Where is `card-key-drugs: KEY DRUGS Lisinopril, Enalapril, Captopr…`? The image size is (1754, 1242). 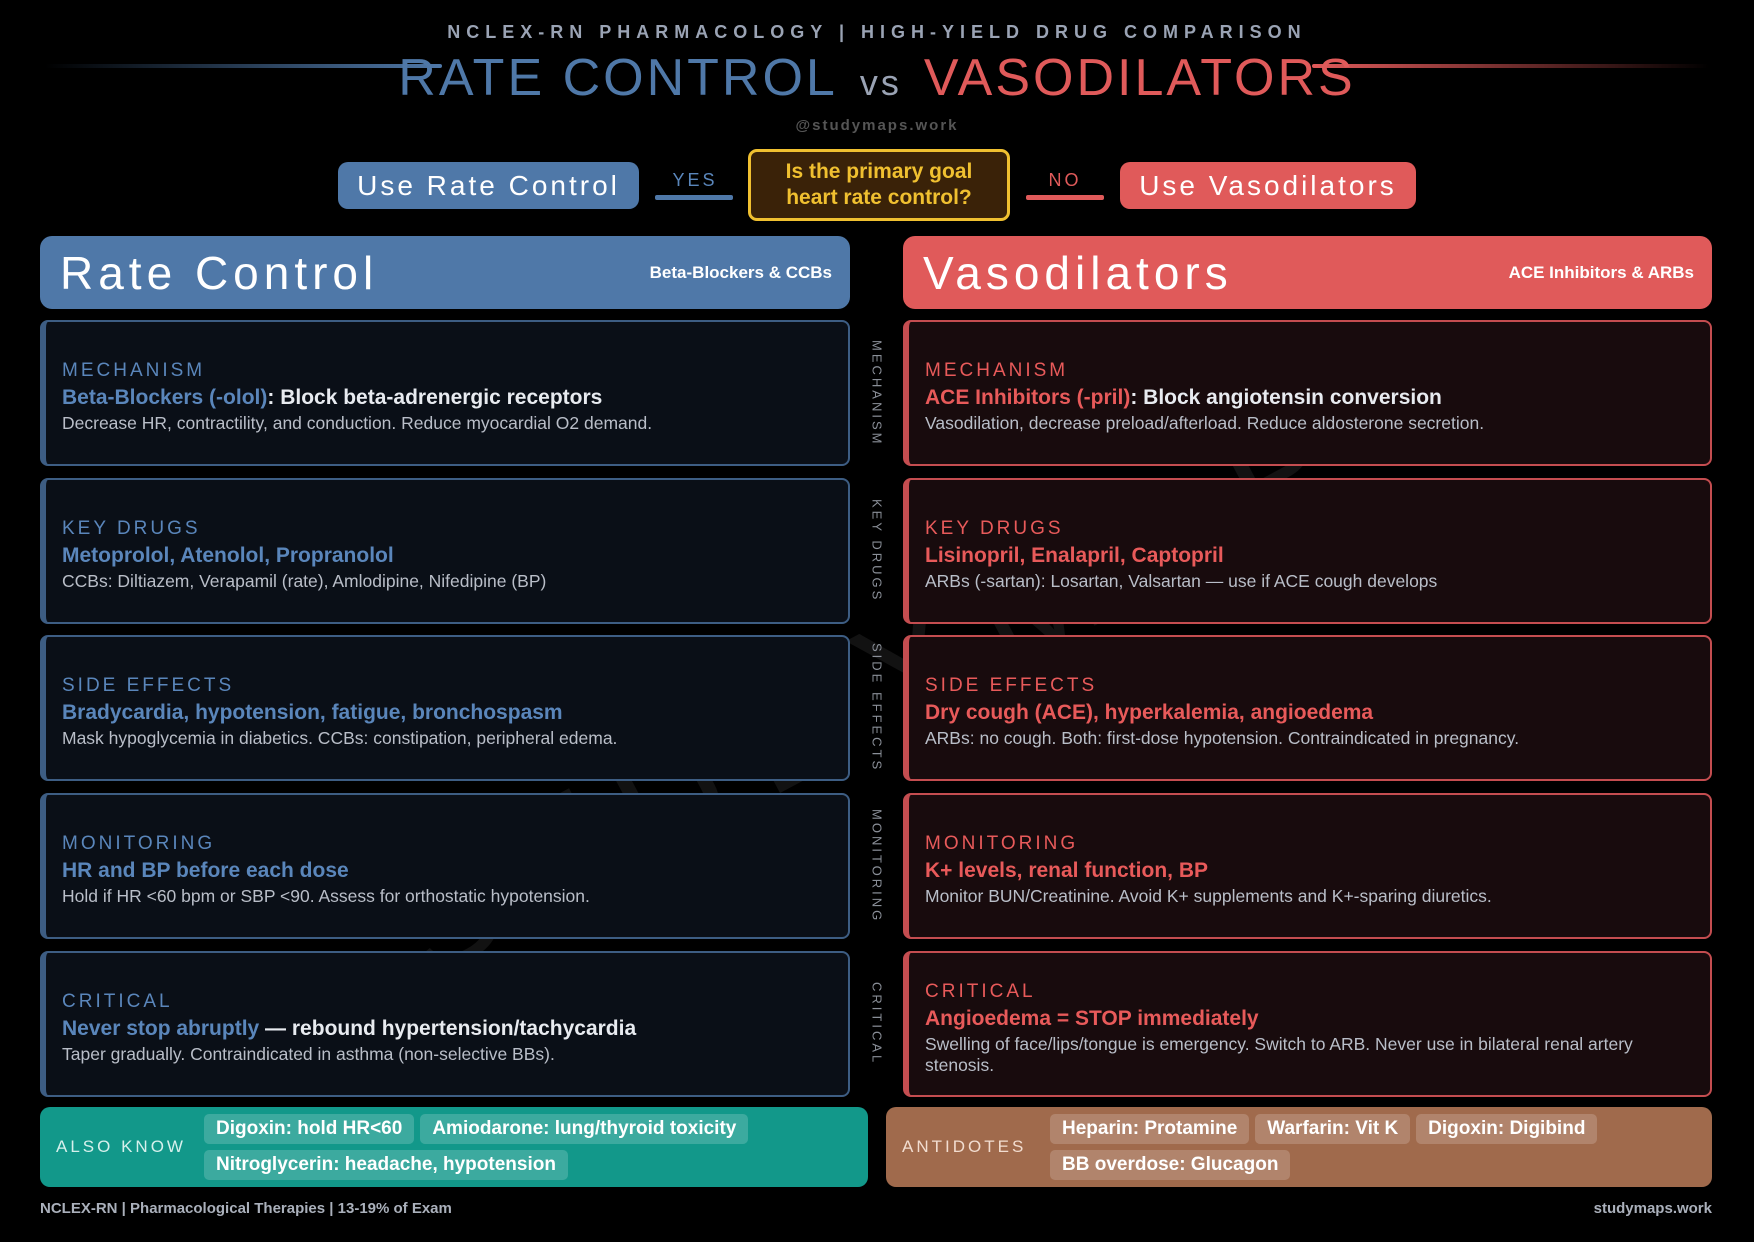 card-key-drugs: KEY DRUGS Lisinopril, Enalapril, Captopr… is located at coordinates (1307, 551).